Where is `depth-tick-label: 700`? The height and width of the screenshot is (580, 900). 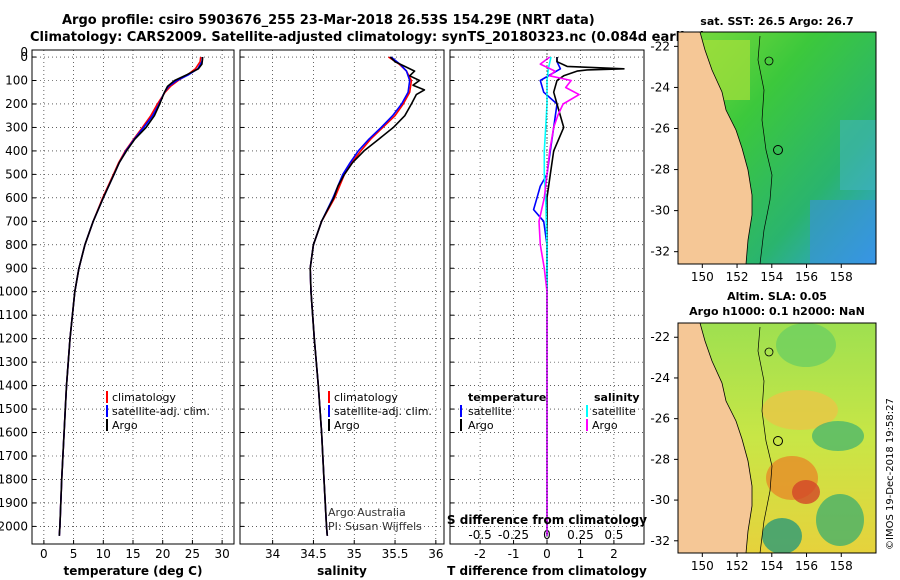 depth-tick-label: 700 is located at coordinates (16, 221).